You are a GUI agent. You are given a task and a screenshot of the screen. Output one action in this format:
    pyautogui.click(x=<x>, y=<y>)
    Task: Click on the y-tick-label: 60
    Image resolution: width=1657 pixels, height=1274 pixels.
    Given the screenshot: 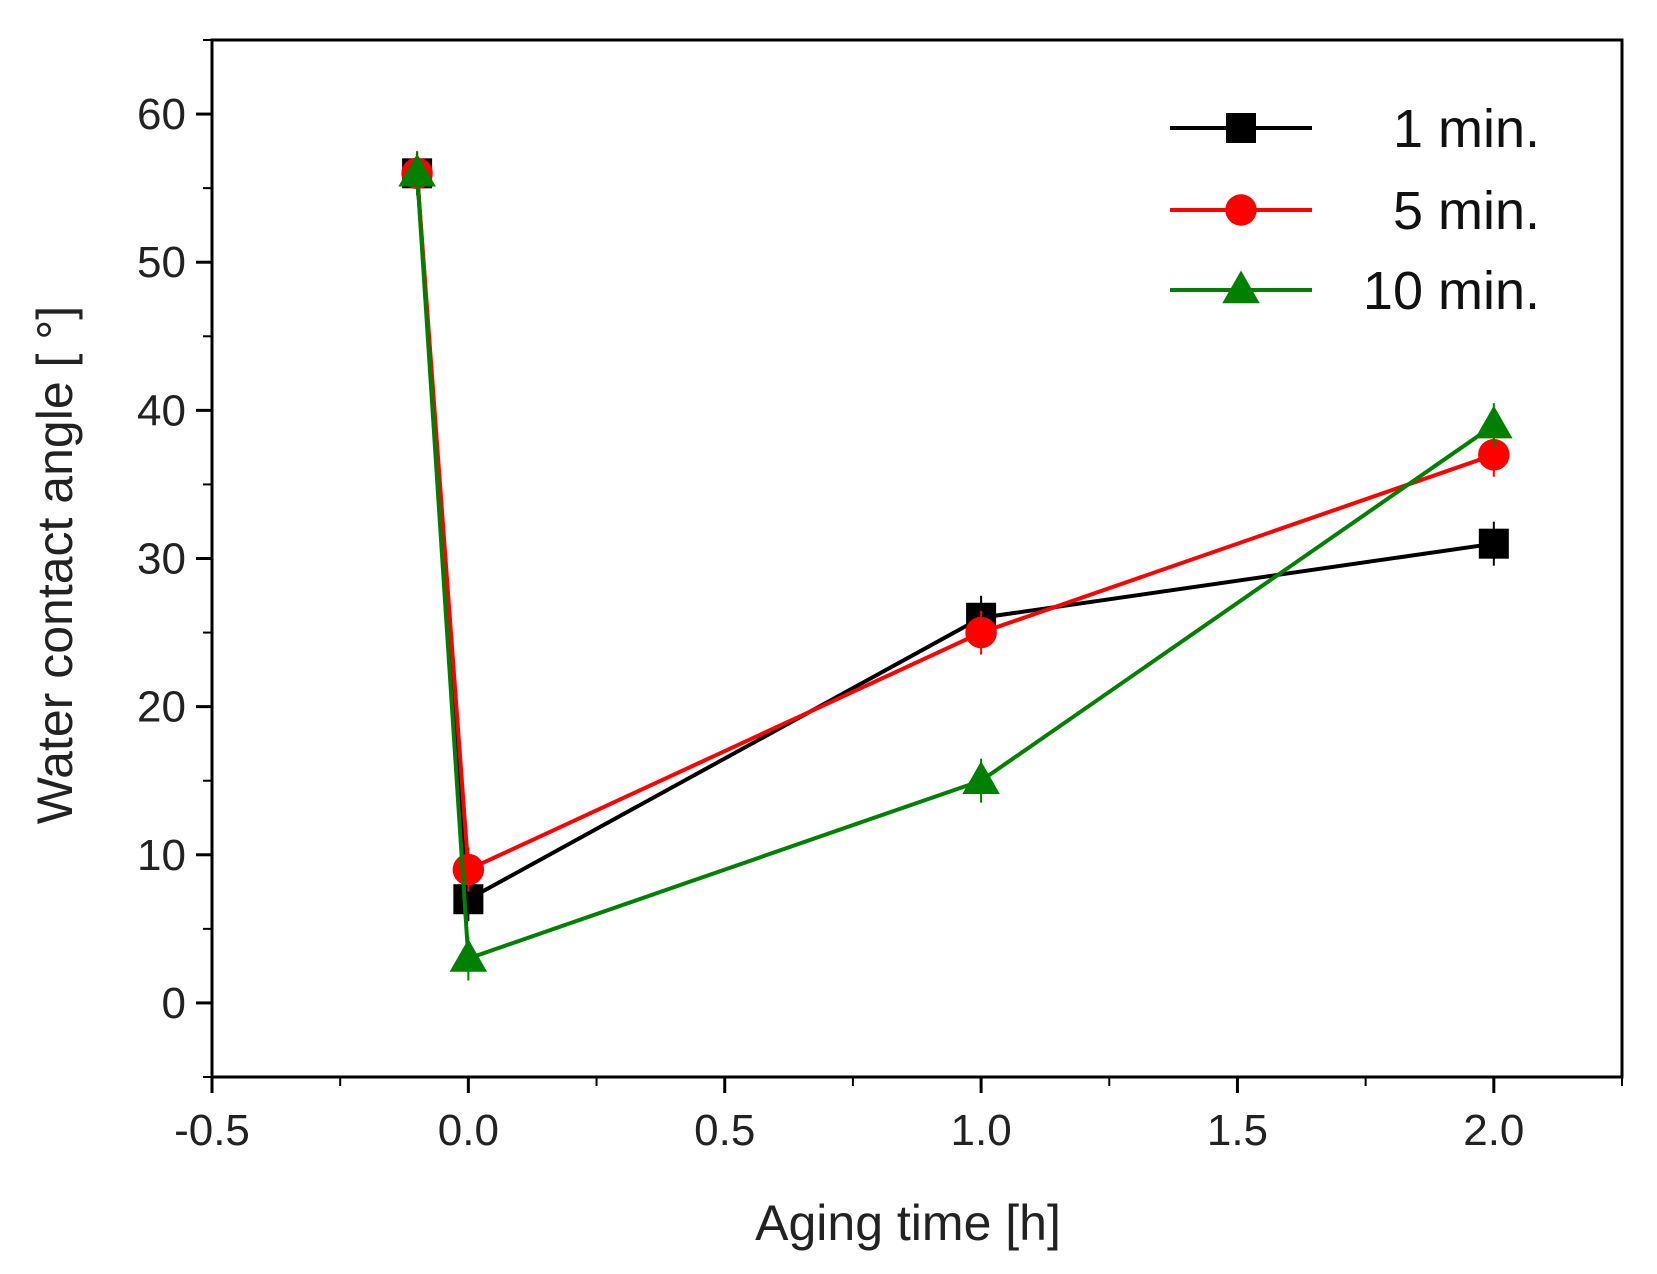 What is the action you would take?
    pyautogui.click(x=161, y=114)
    